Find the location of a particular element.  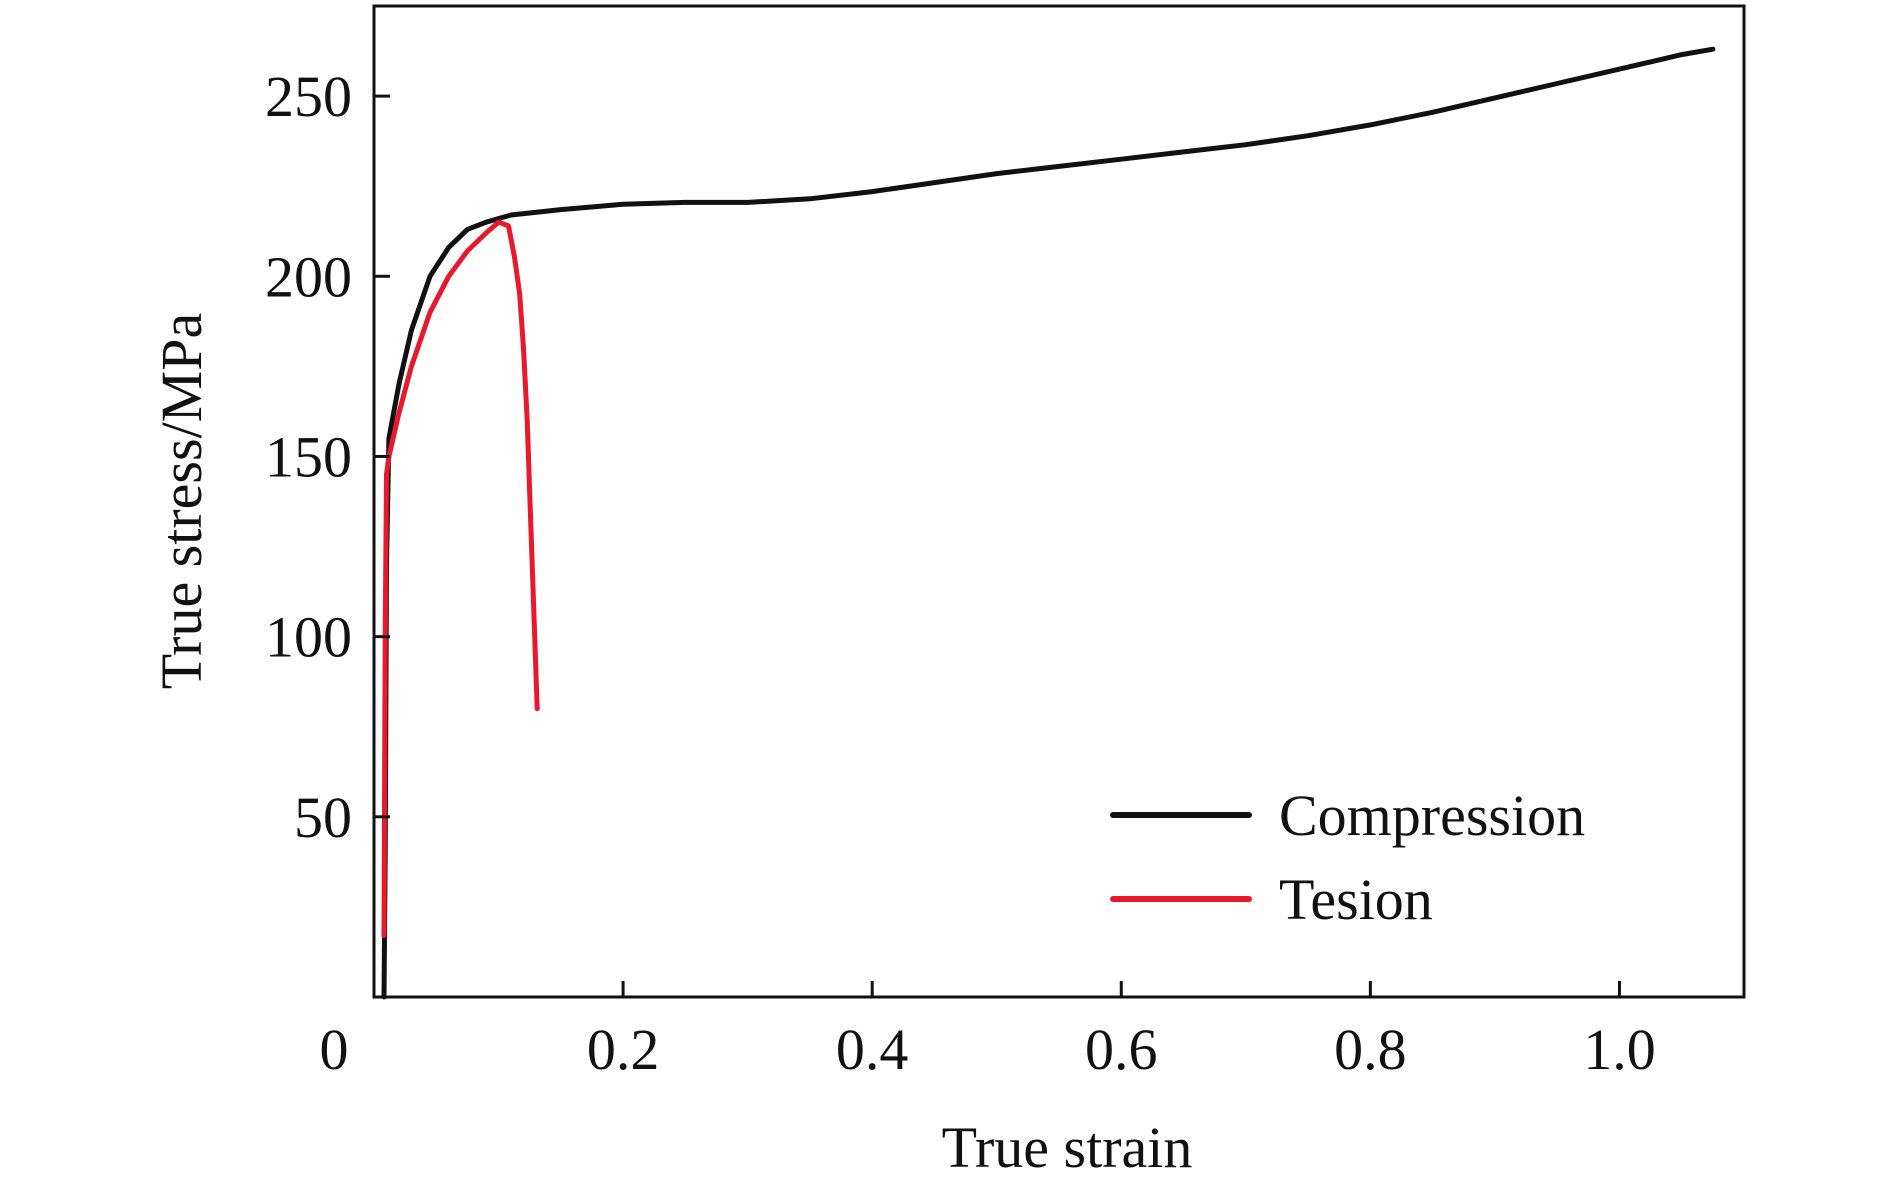

y-tick-label: 250 is located at coordinates (308, 96).